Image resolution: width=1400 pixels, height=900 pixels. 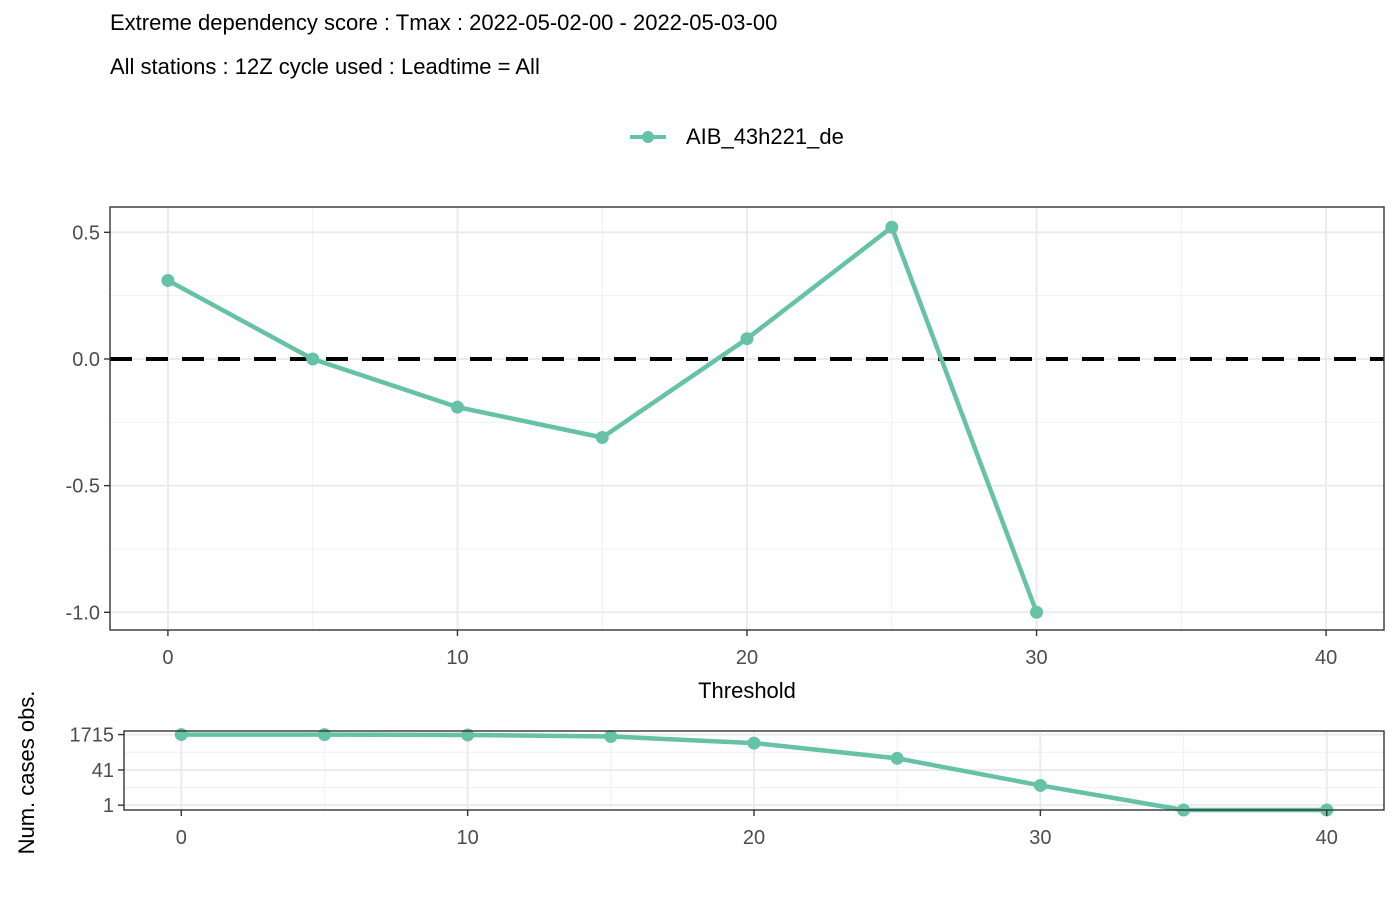 What do you see at coordinates (108, 806) in the screenshot?
I see `y-tick-label: 1` at bounding box center [108, 806].